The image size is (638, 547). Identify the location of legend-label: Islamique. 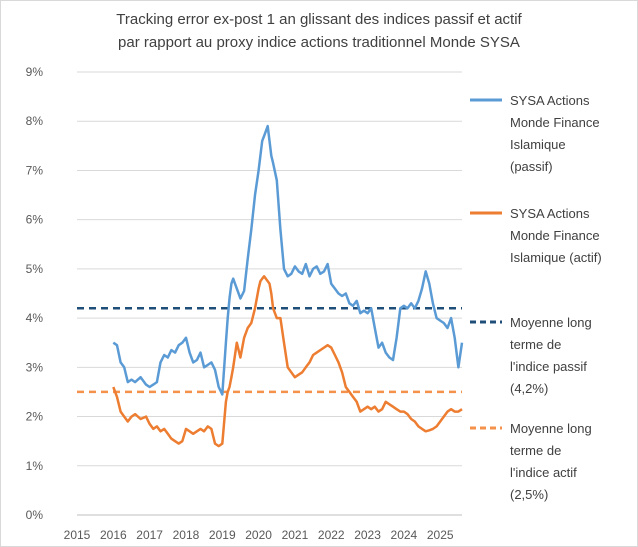
(538, 144).